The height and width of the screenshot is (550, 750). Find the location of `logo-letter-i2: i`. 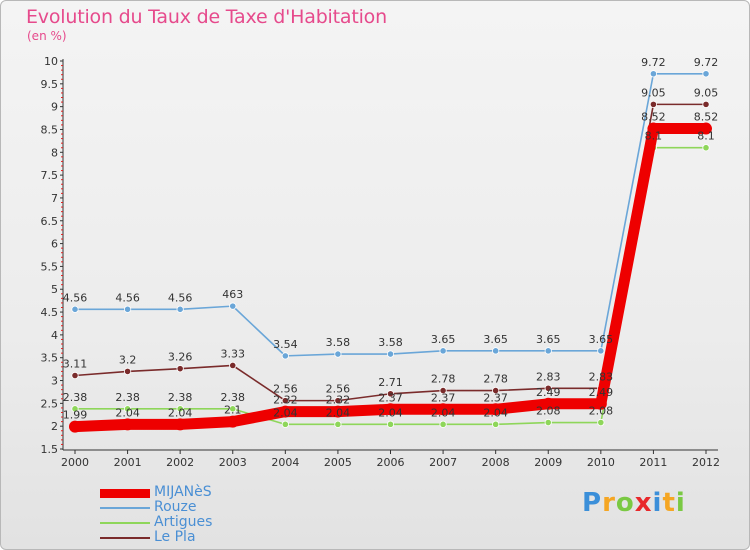

logo-letter-i2: i is located at coordinates (680, 503).